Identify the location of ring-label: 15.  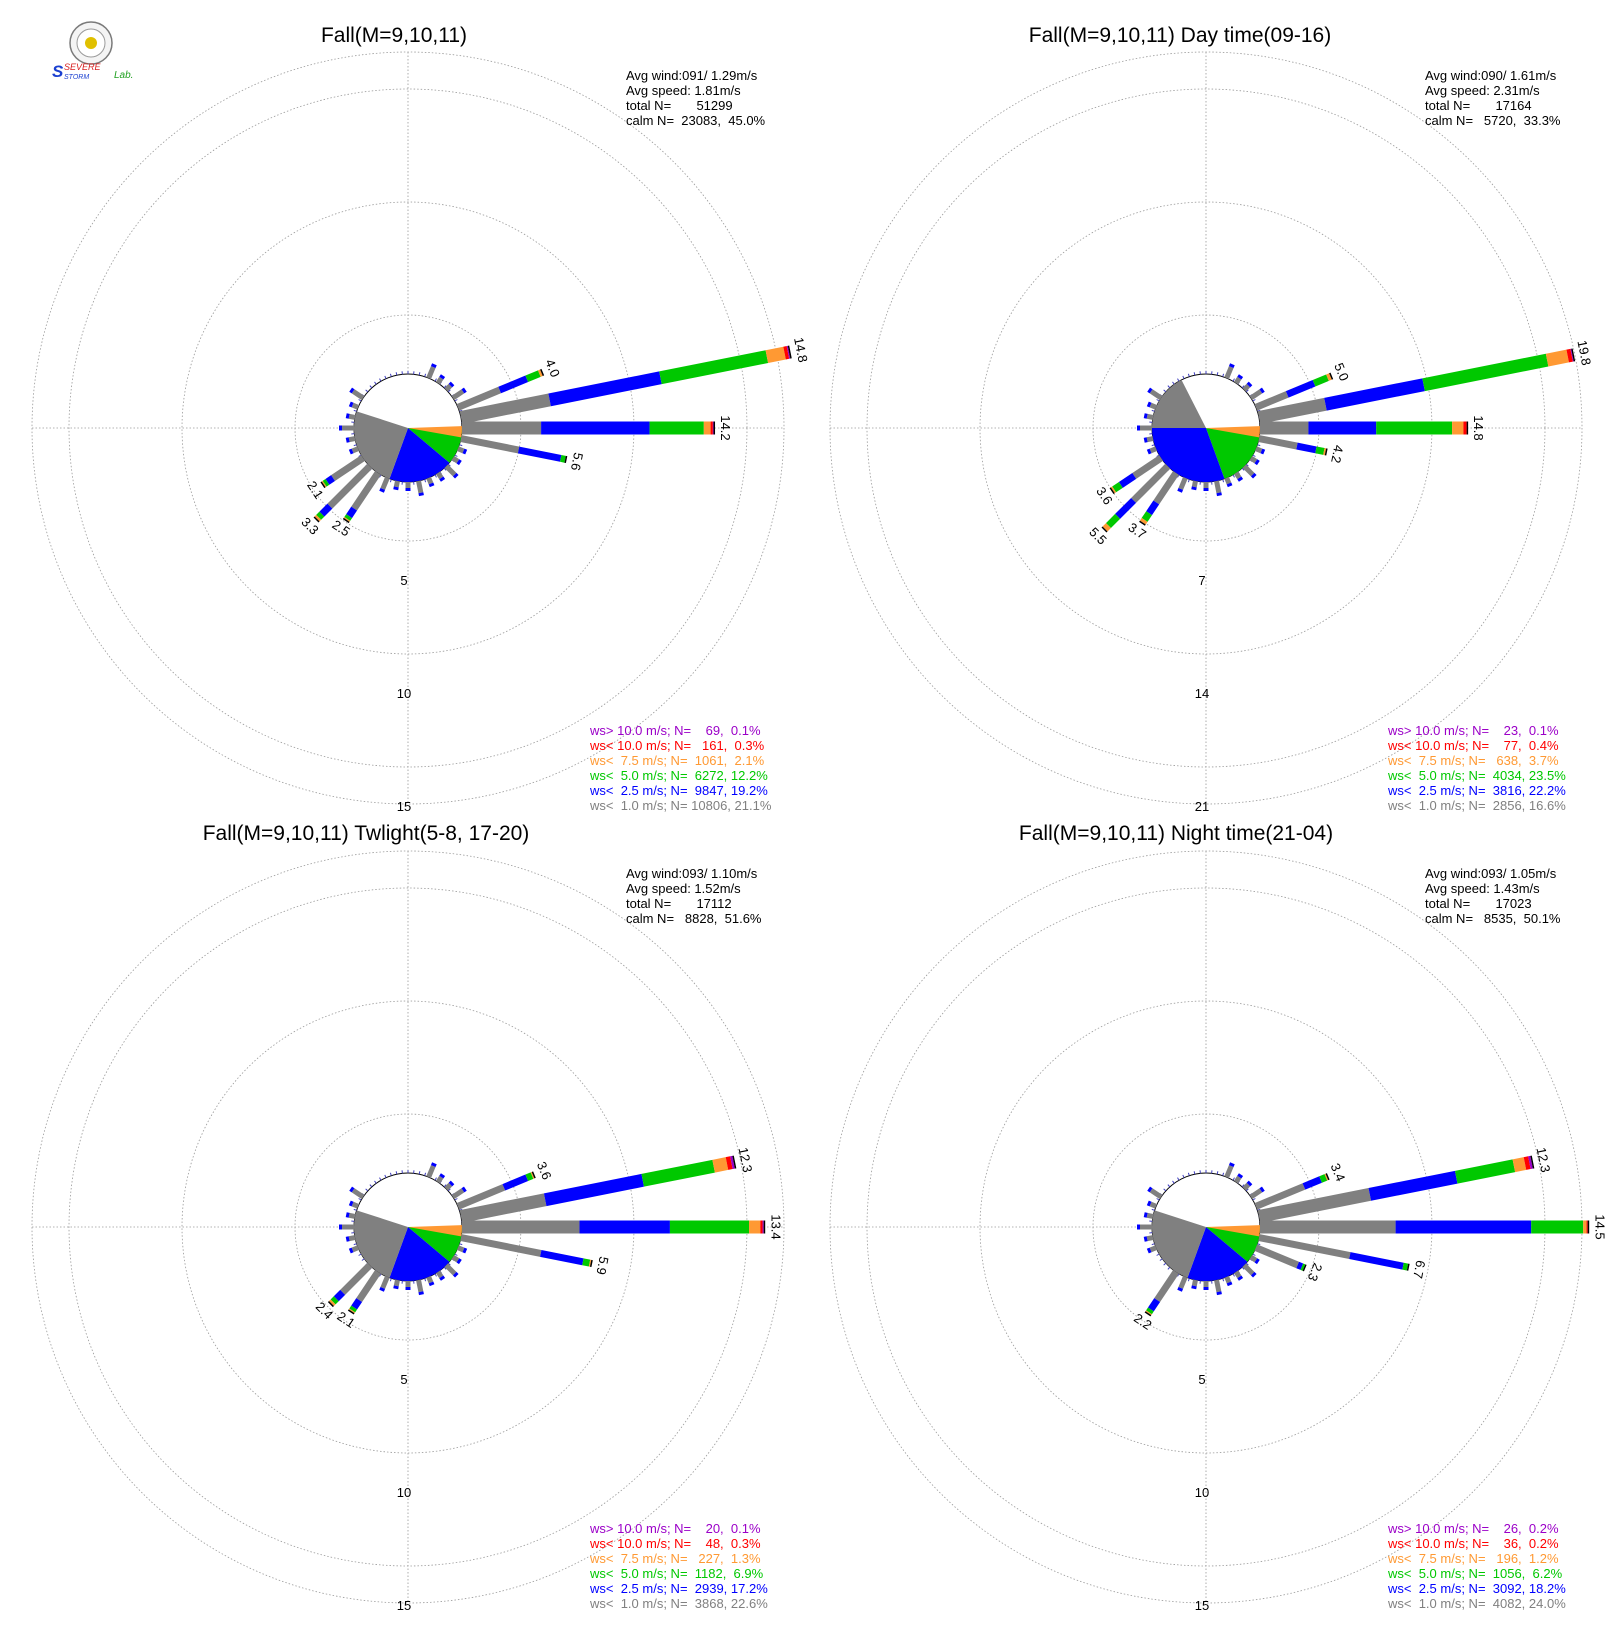
(404, 1605).